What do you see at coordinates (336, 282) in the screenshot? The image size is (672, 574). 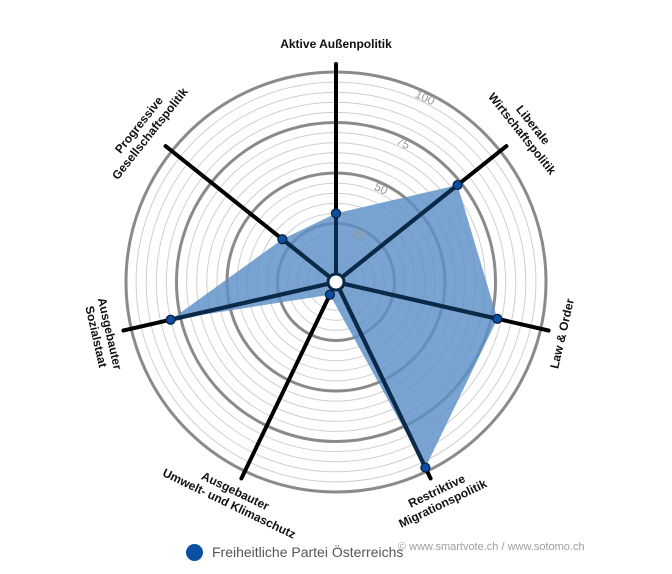 I see `radar-hub` at bounding box center [336, 282].